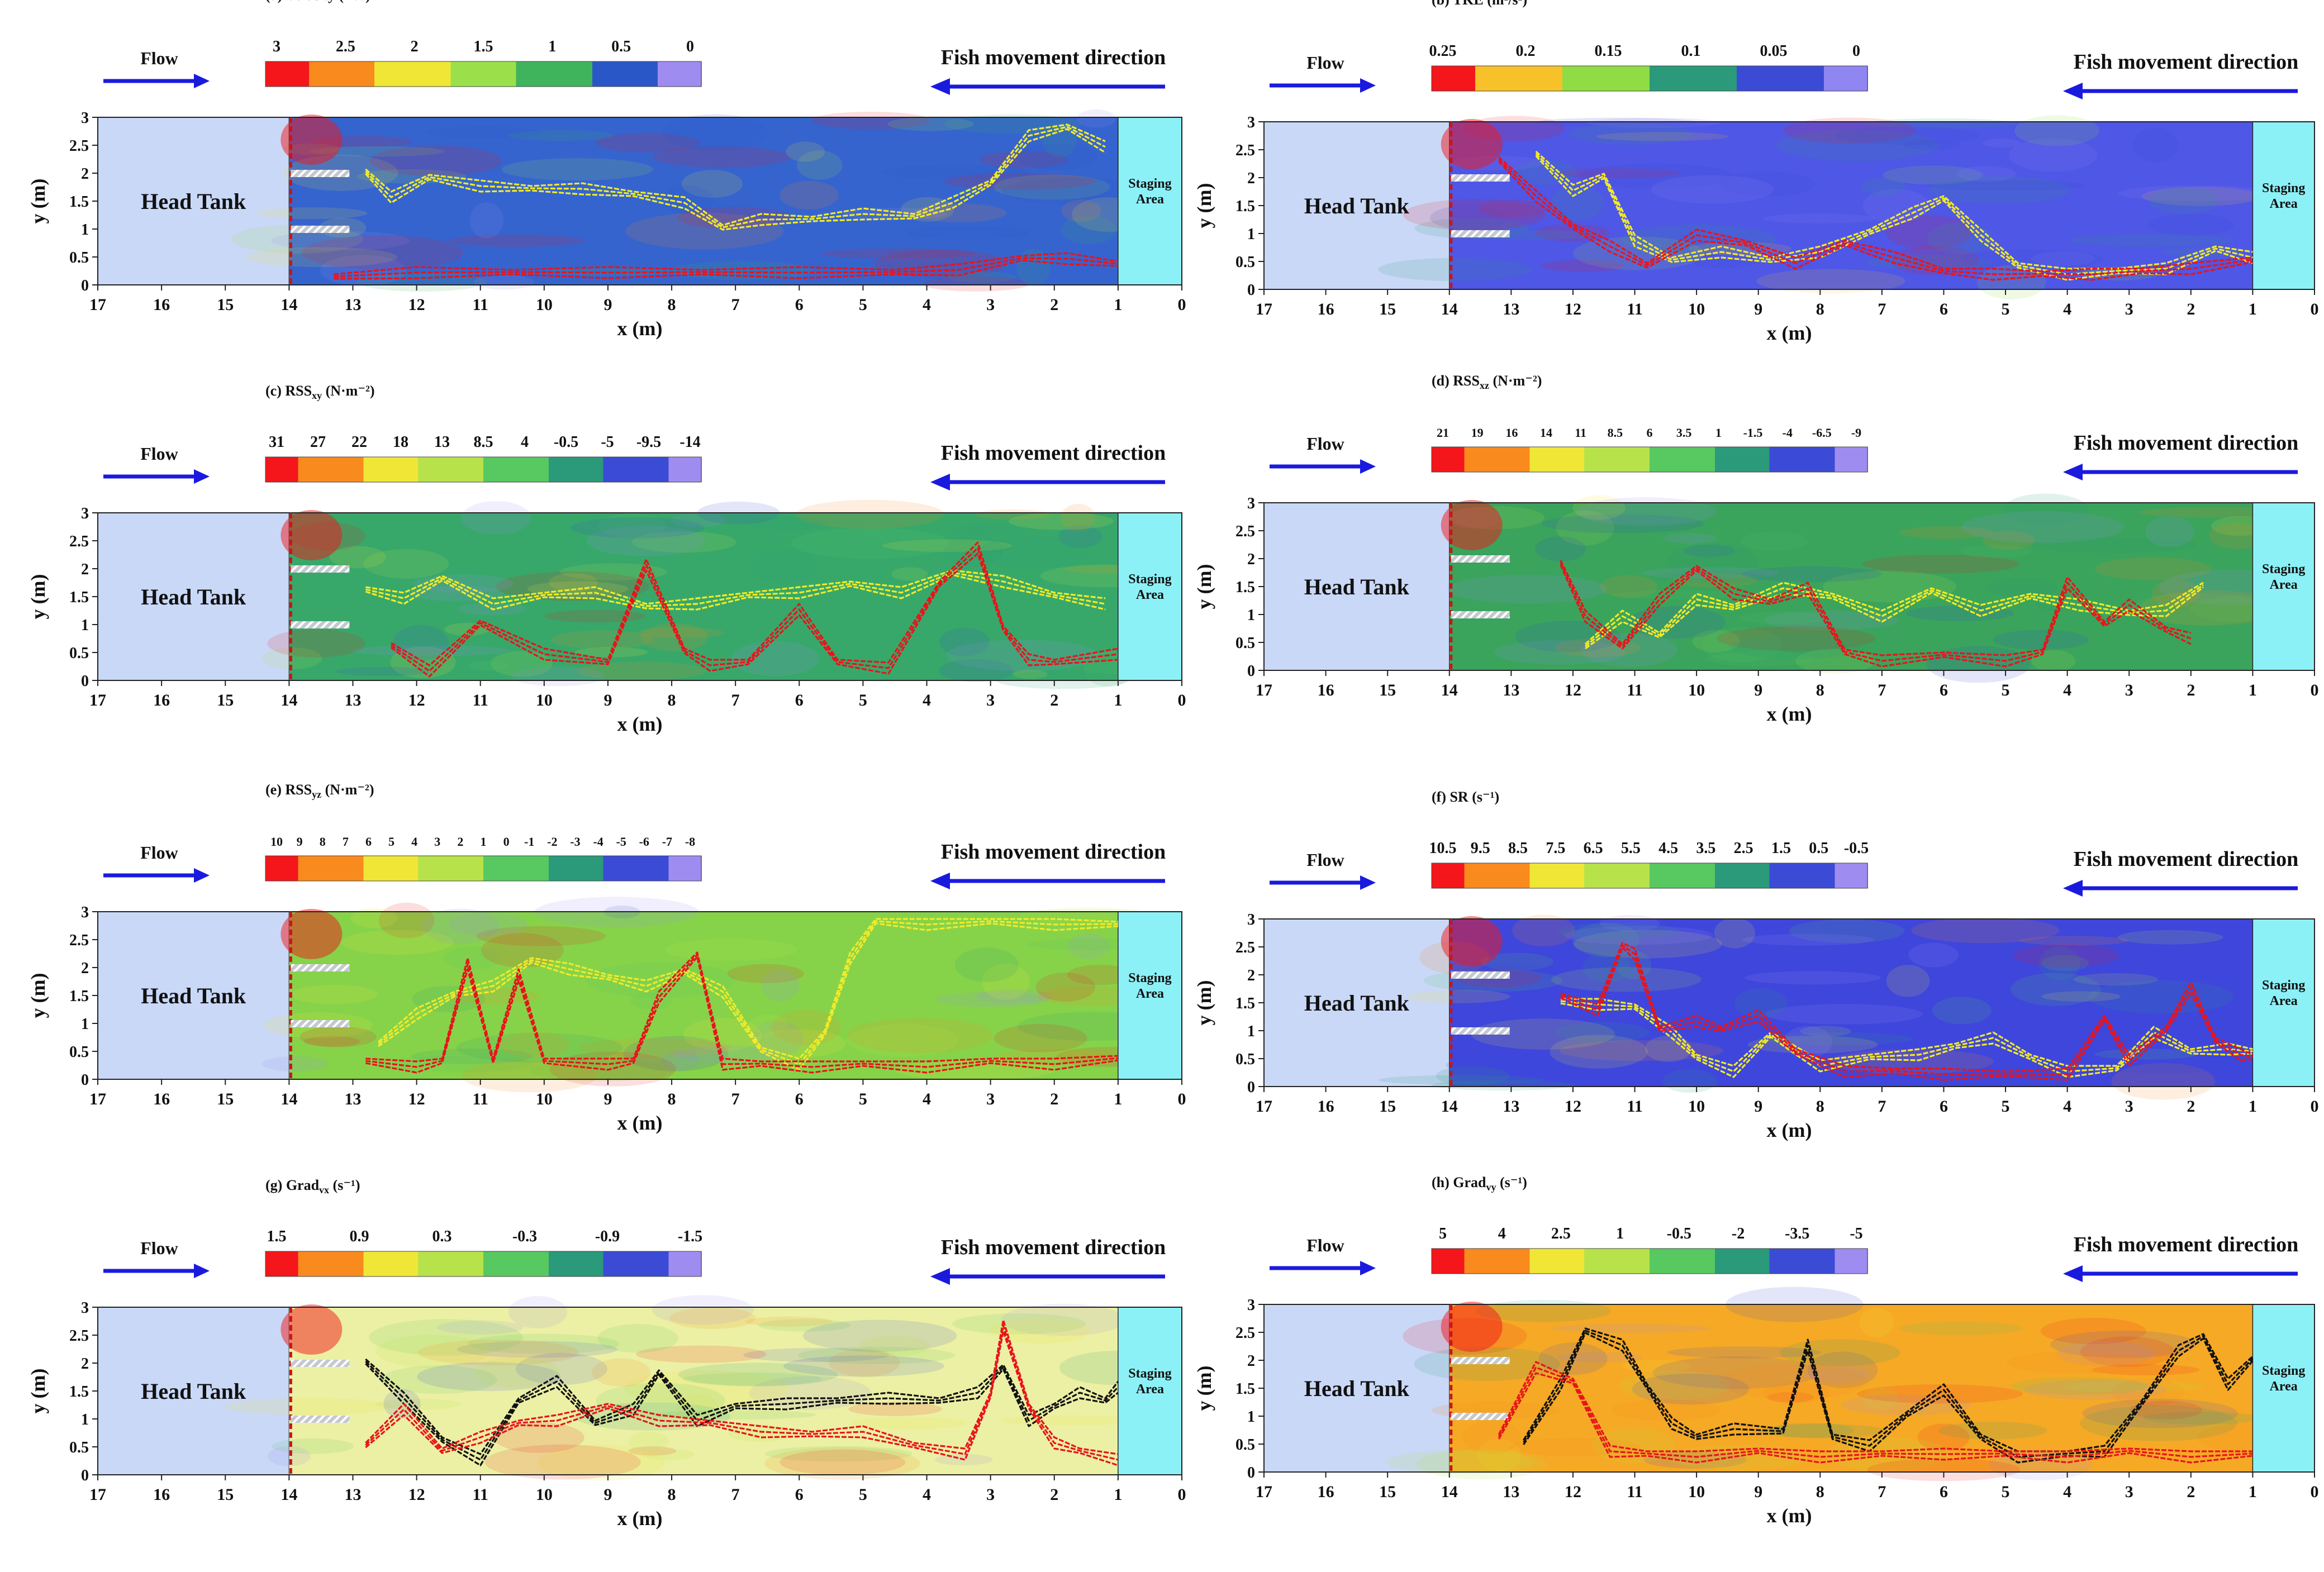  Describe the element at coordinates (289, 305) in the screenshot. I see `x-tick-label: 14` at that location.